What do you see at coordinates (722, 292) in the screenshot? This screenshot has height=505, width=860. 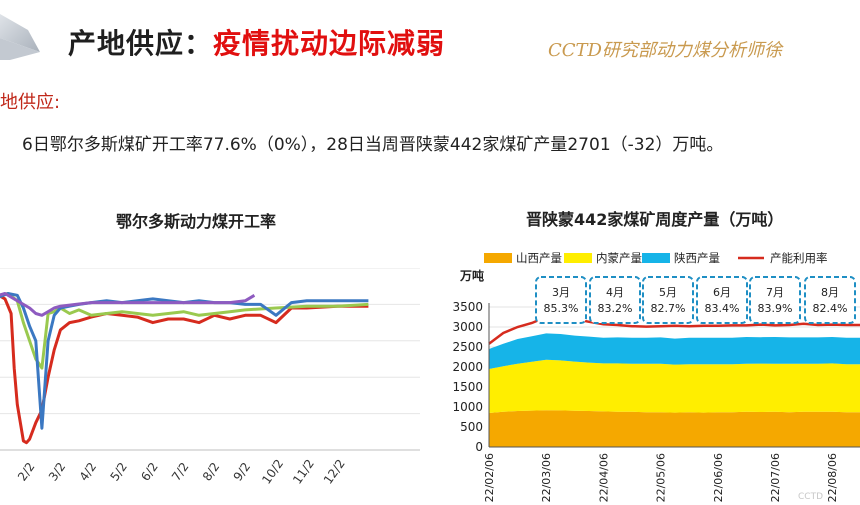 I see `annotation-month: 6月` at bounding box center [722, 292].